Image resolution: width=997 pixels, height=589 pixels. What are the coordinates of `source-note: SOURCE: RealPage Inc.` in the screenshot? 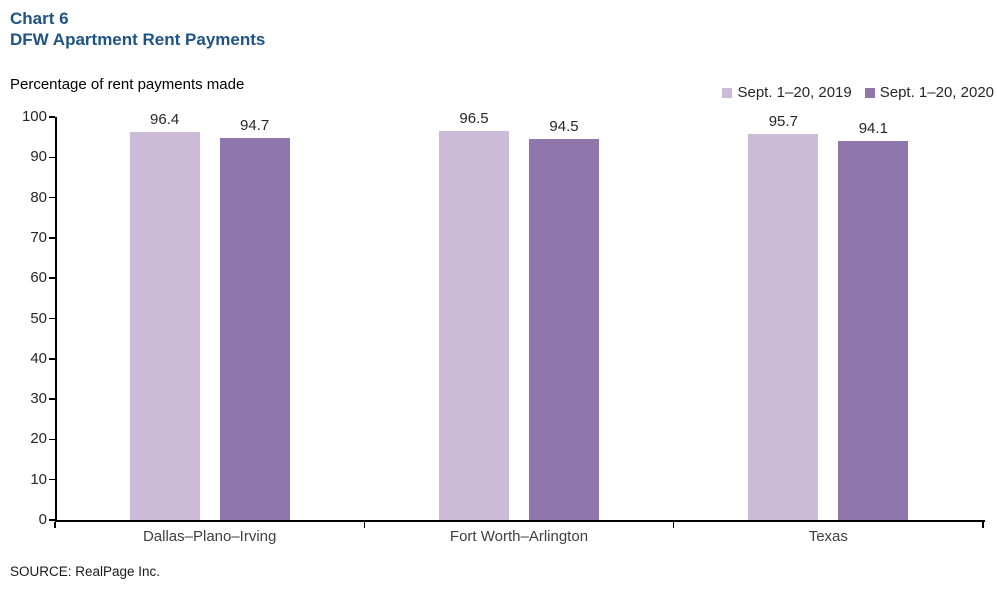 It's located at (85, 571).